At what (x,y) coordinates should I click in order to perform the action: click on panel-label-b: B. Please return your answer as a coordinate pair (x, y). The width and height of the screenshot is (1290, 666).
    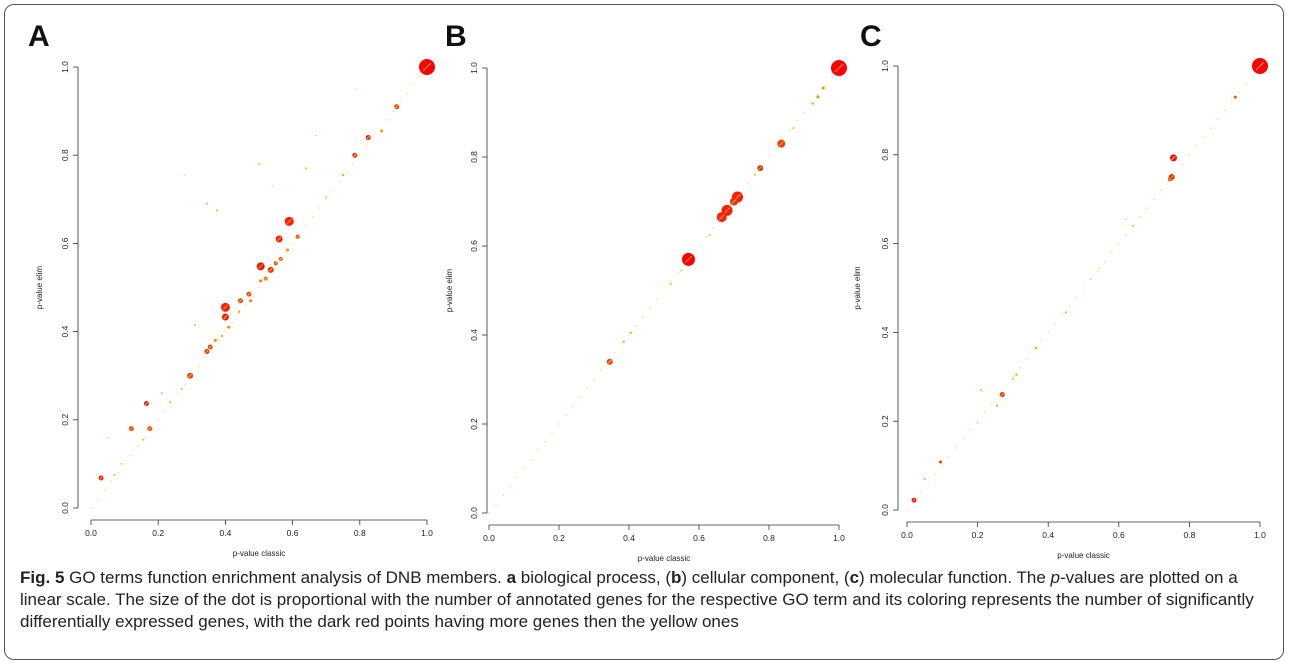
    Looking at the image, I should click on (456, 36).